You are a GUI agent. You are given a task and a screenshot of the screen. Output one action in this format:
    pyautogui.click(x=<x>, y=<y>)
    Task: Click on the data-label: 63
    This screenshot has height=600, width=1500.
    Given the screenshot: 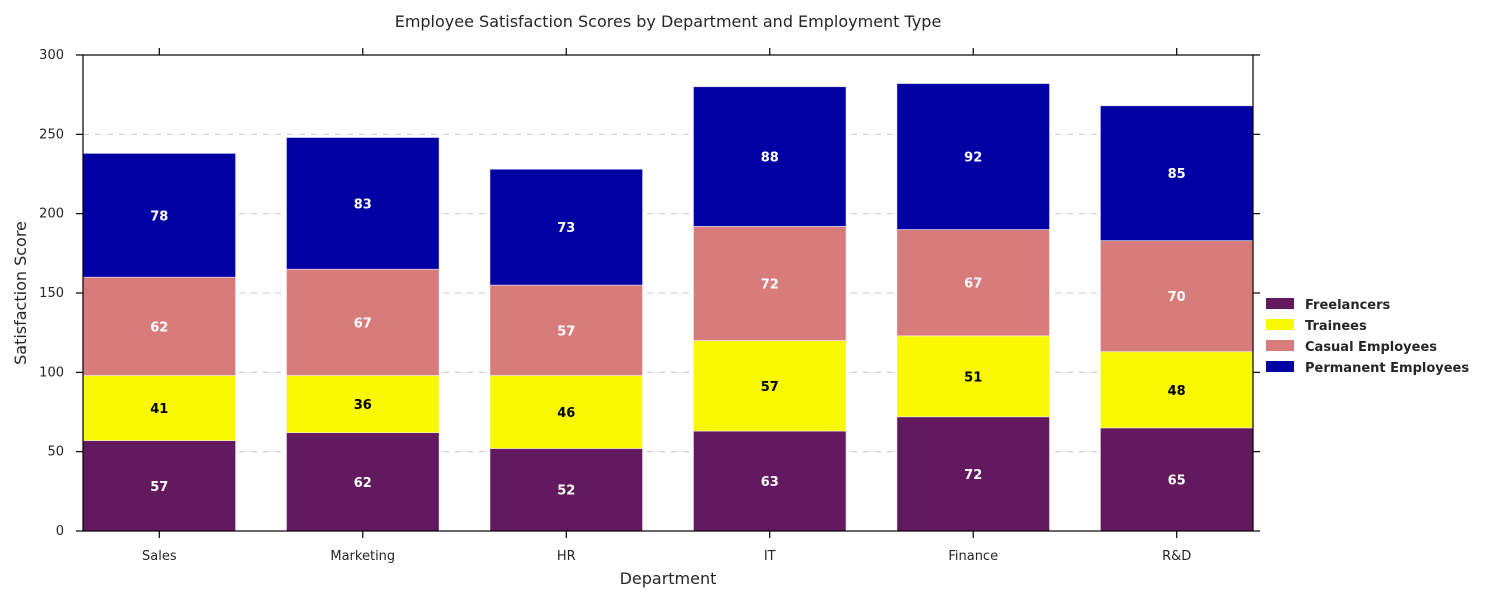 What is the action you would take?
    pyautogui.click(x=770, y=482)
    